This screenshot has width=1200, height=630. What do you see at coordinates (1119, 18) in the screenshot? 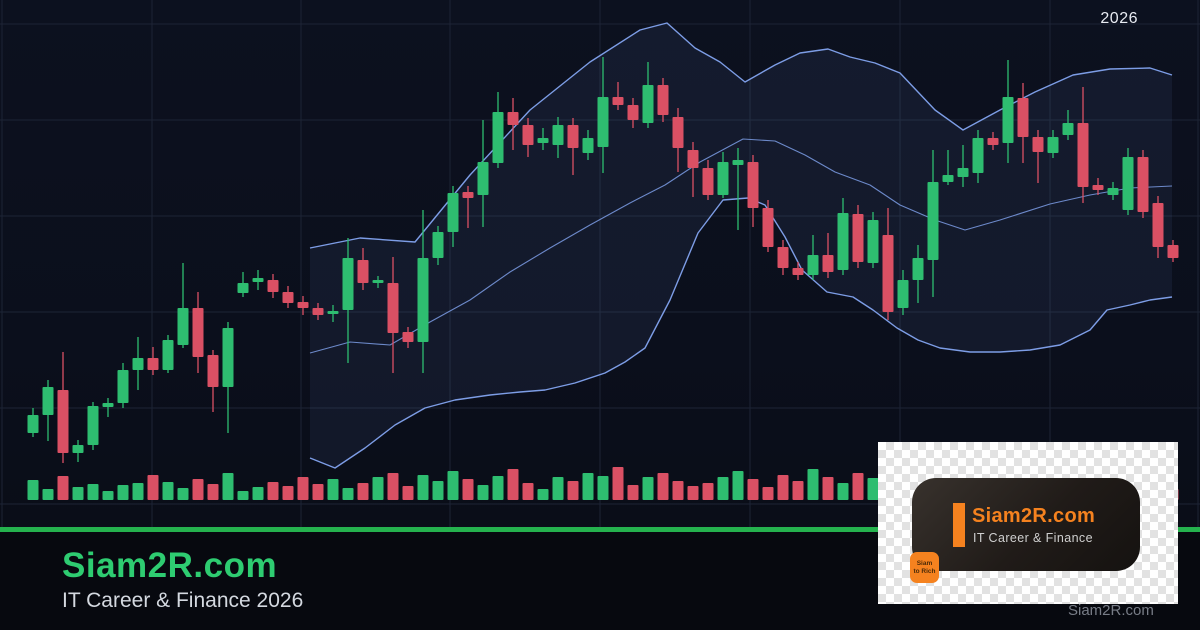
I see `year-label: 2026` at bounding box center [1119, 18].